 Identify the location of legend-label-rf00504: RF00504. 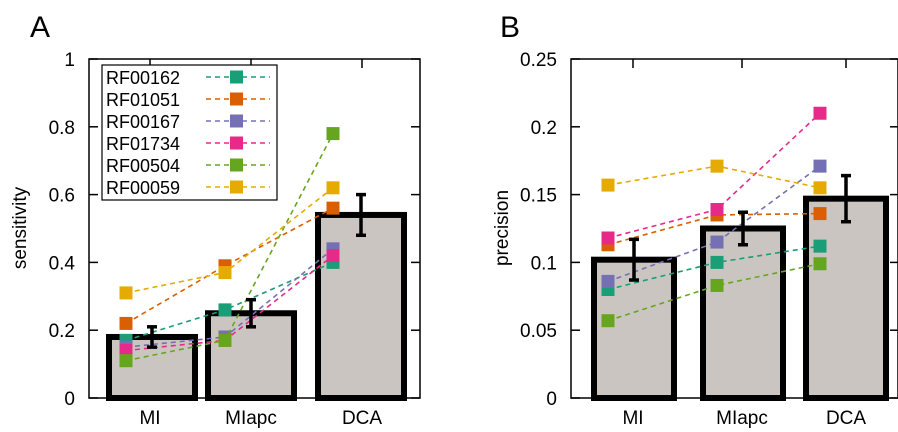
(143, 166).